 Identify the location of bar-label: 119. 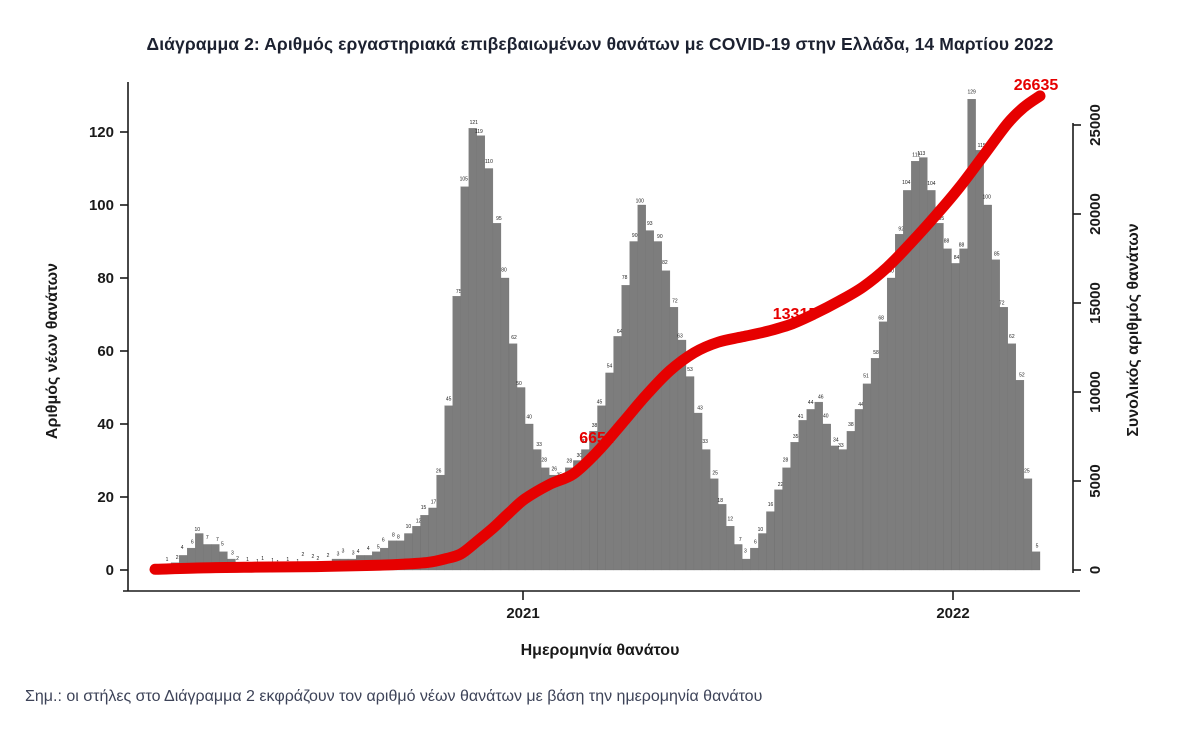
(479, 132).